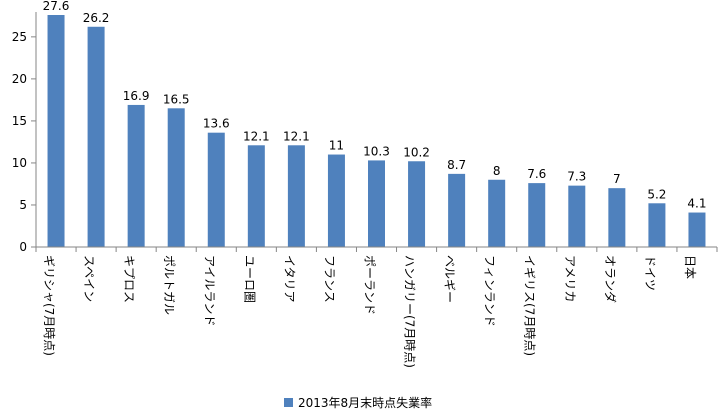 Image resolution: width=725 pixels, height=415 pixels. Describe the element at coordinates (19, 79) in the screenshot. I see `y-tick-label: 20` at that location.